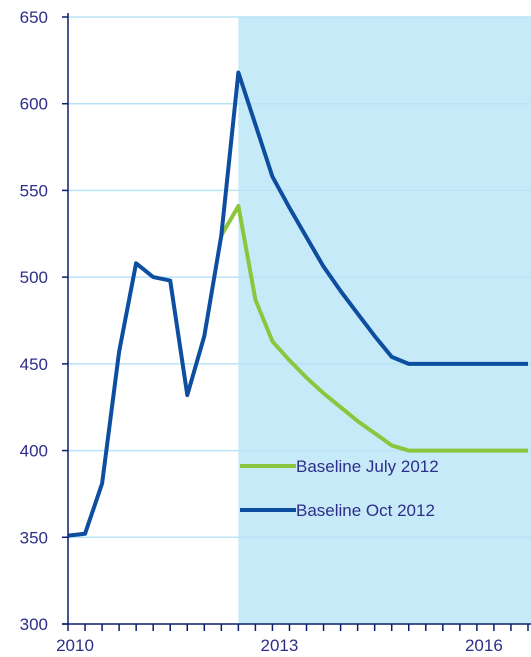 The width and height of the screenshot is (531, 657). Describe the element at coordinates (75, 645) in the screenshot. I see `x-tick-label: 2010` at that location.